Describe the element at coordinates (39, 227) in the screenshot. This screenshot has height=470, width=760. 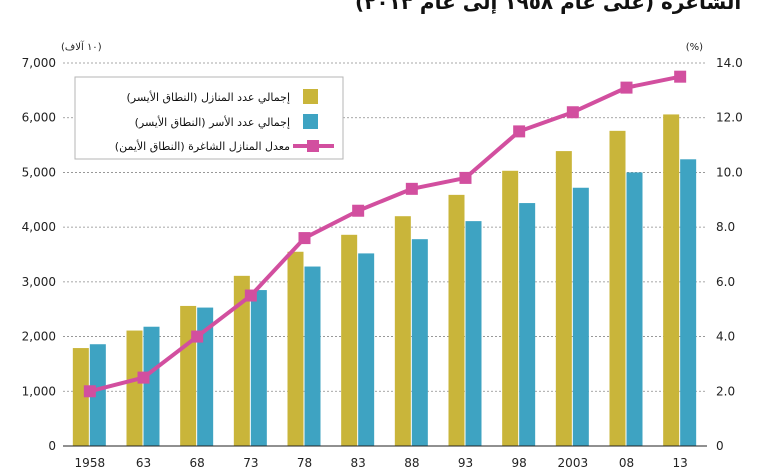
I see `left-tick-label: 4,000` at that location.